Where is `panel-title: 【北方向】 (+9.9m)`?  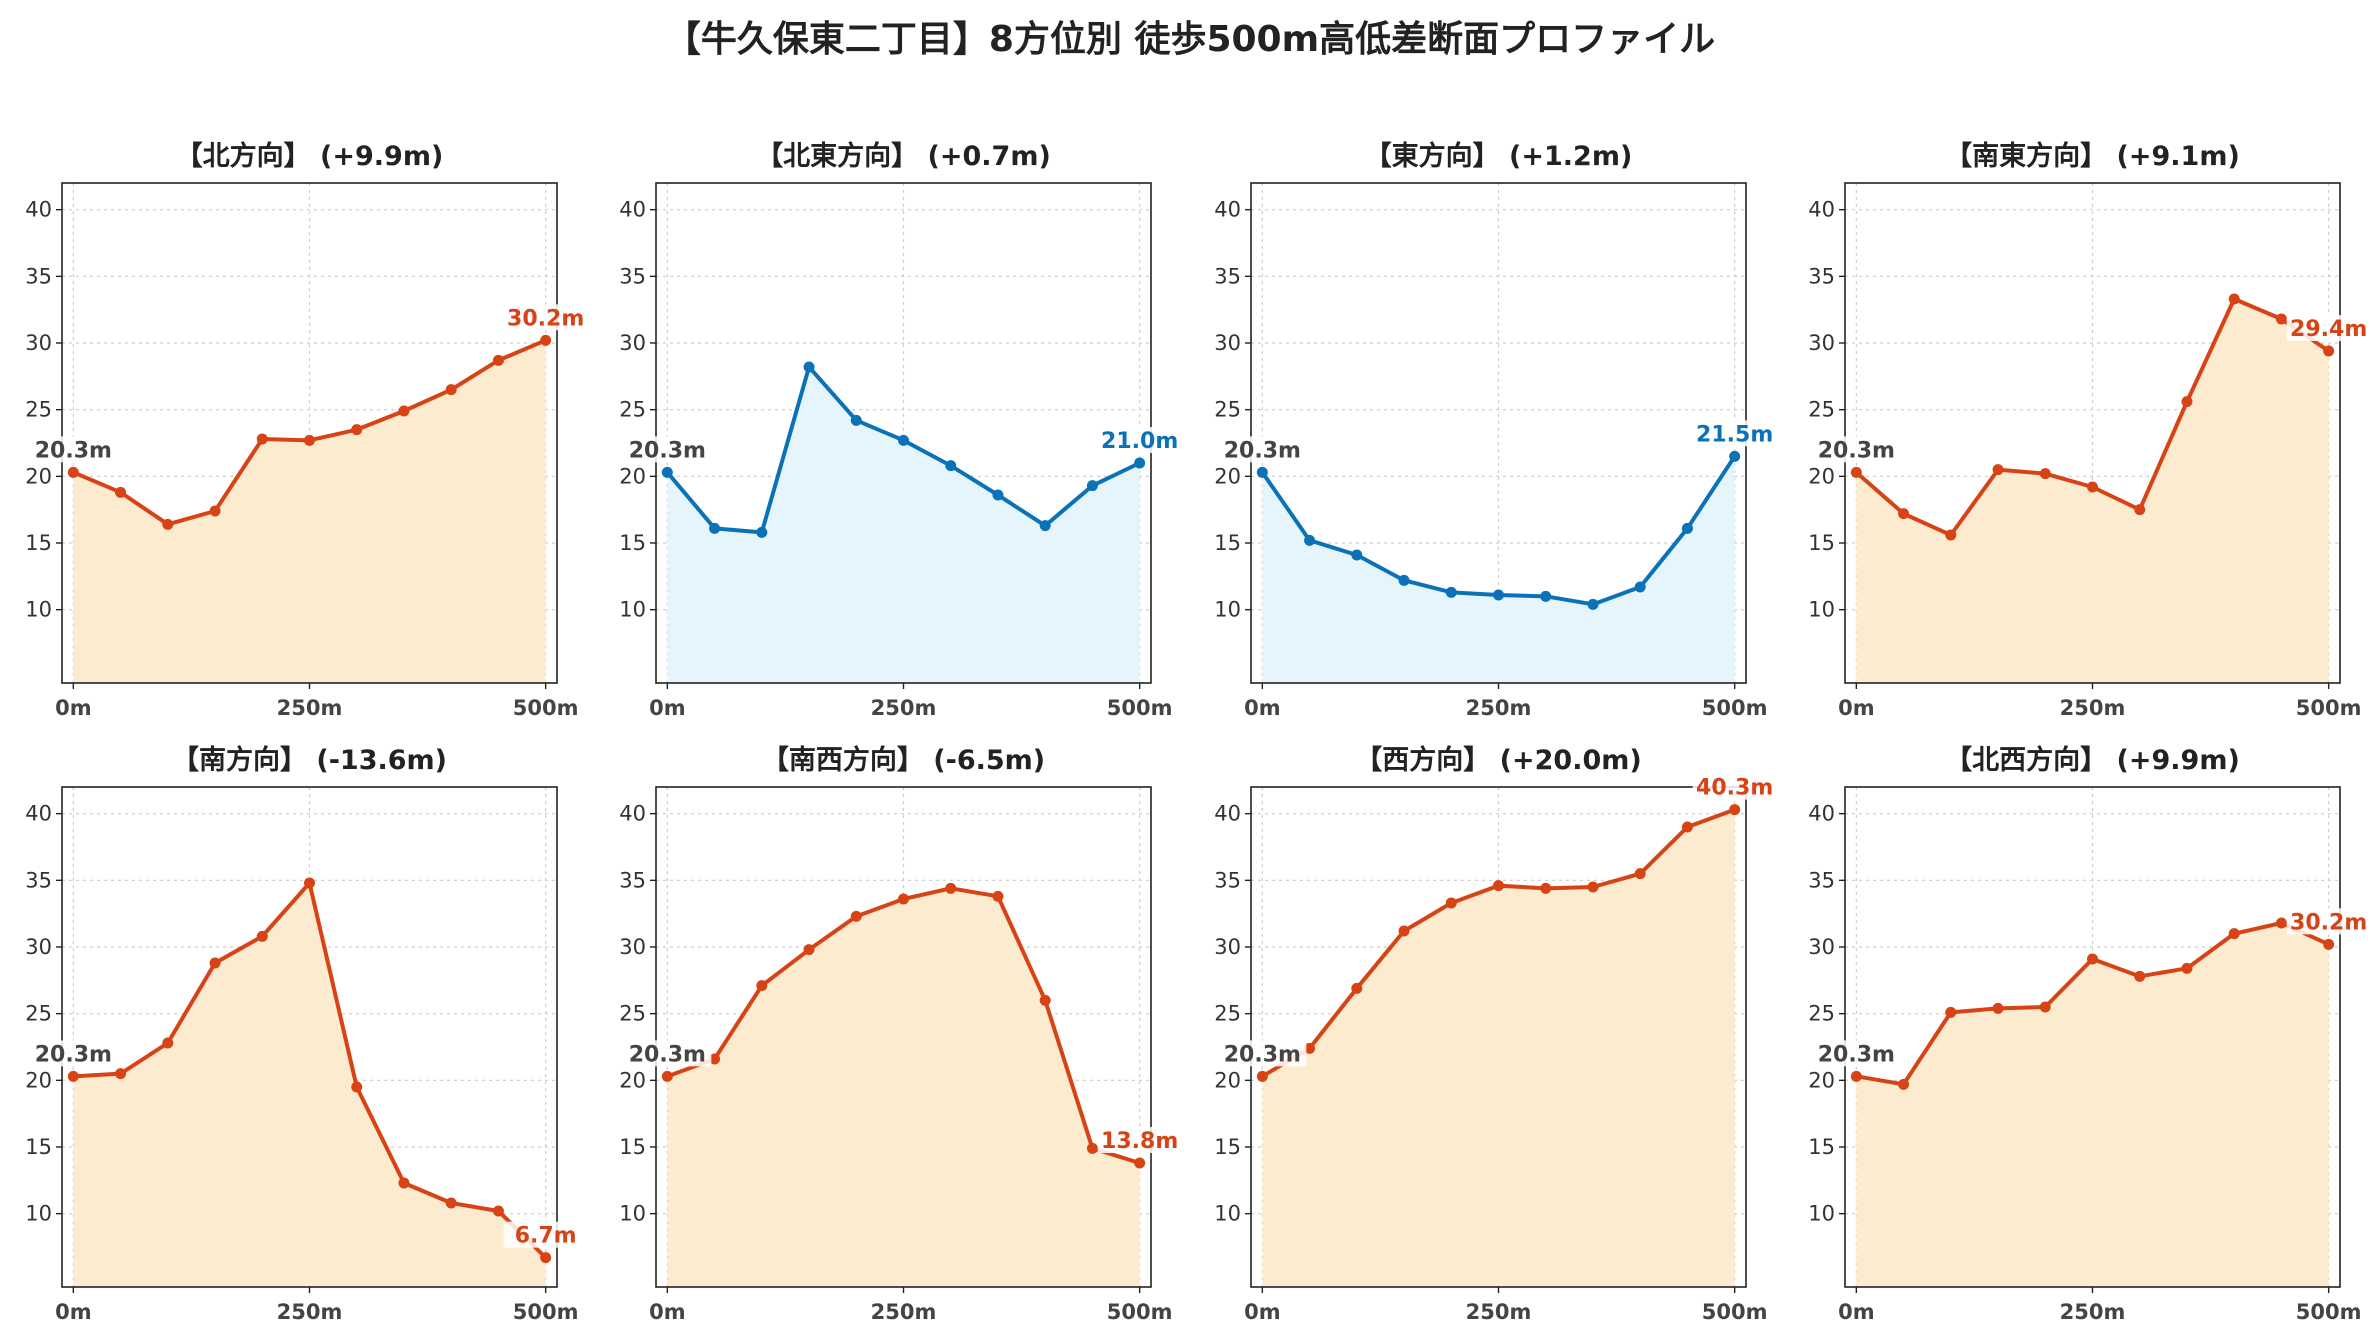 panel-title: 【北方向】 (+9.9m) is located at coordinates (310, 156).